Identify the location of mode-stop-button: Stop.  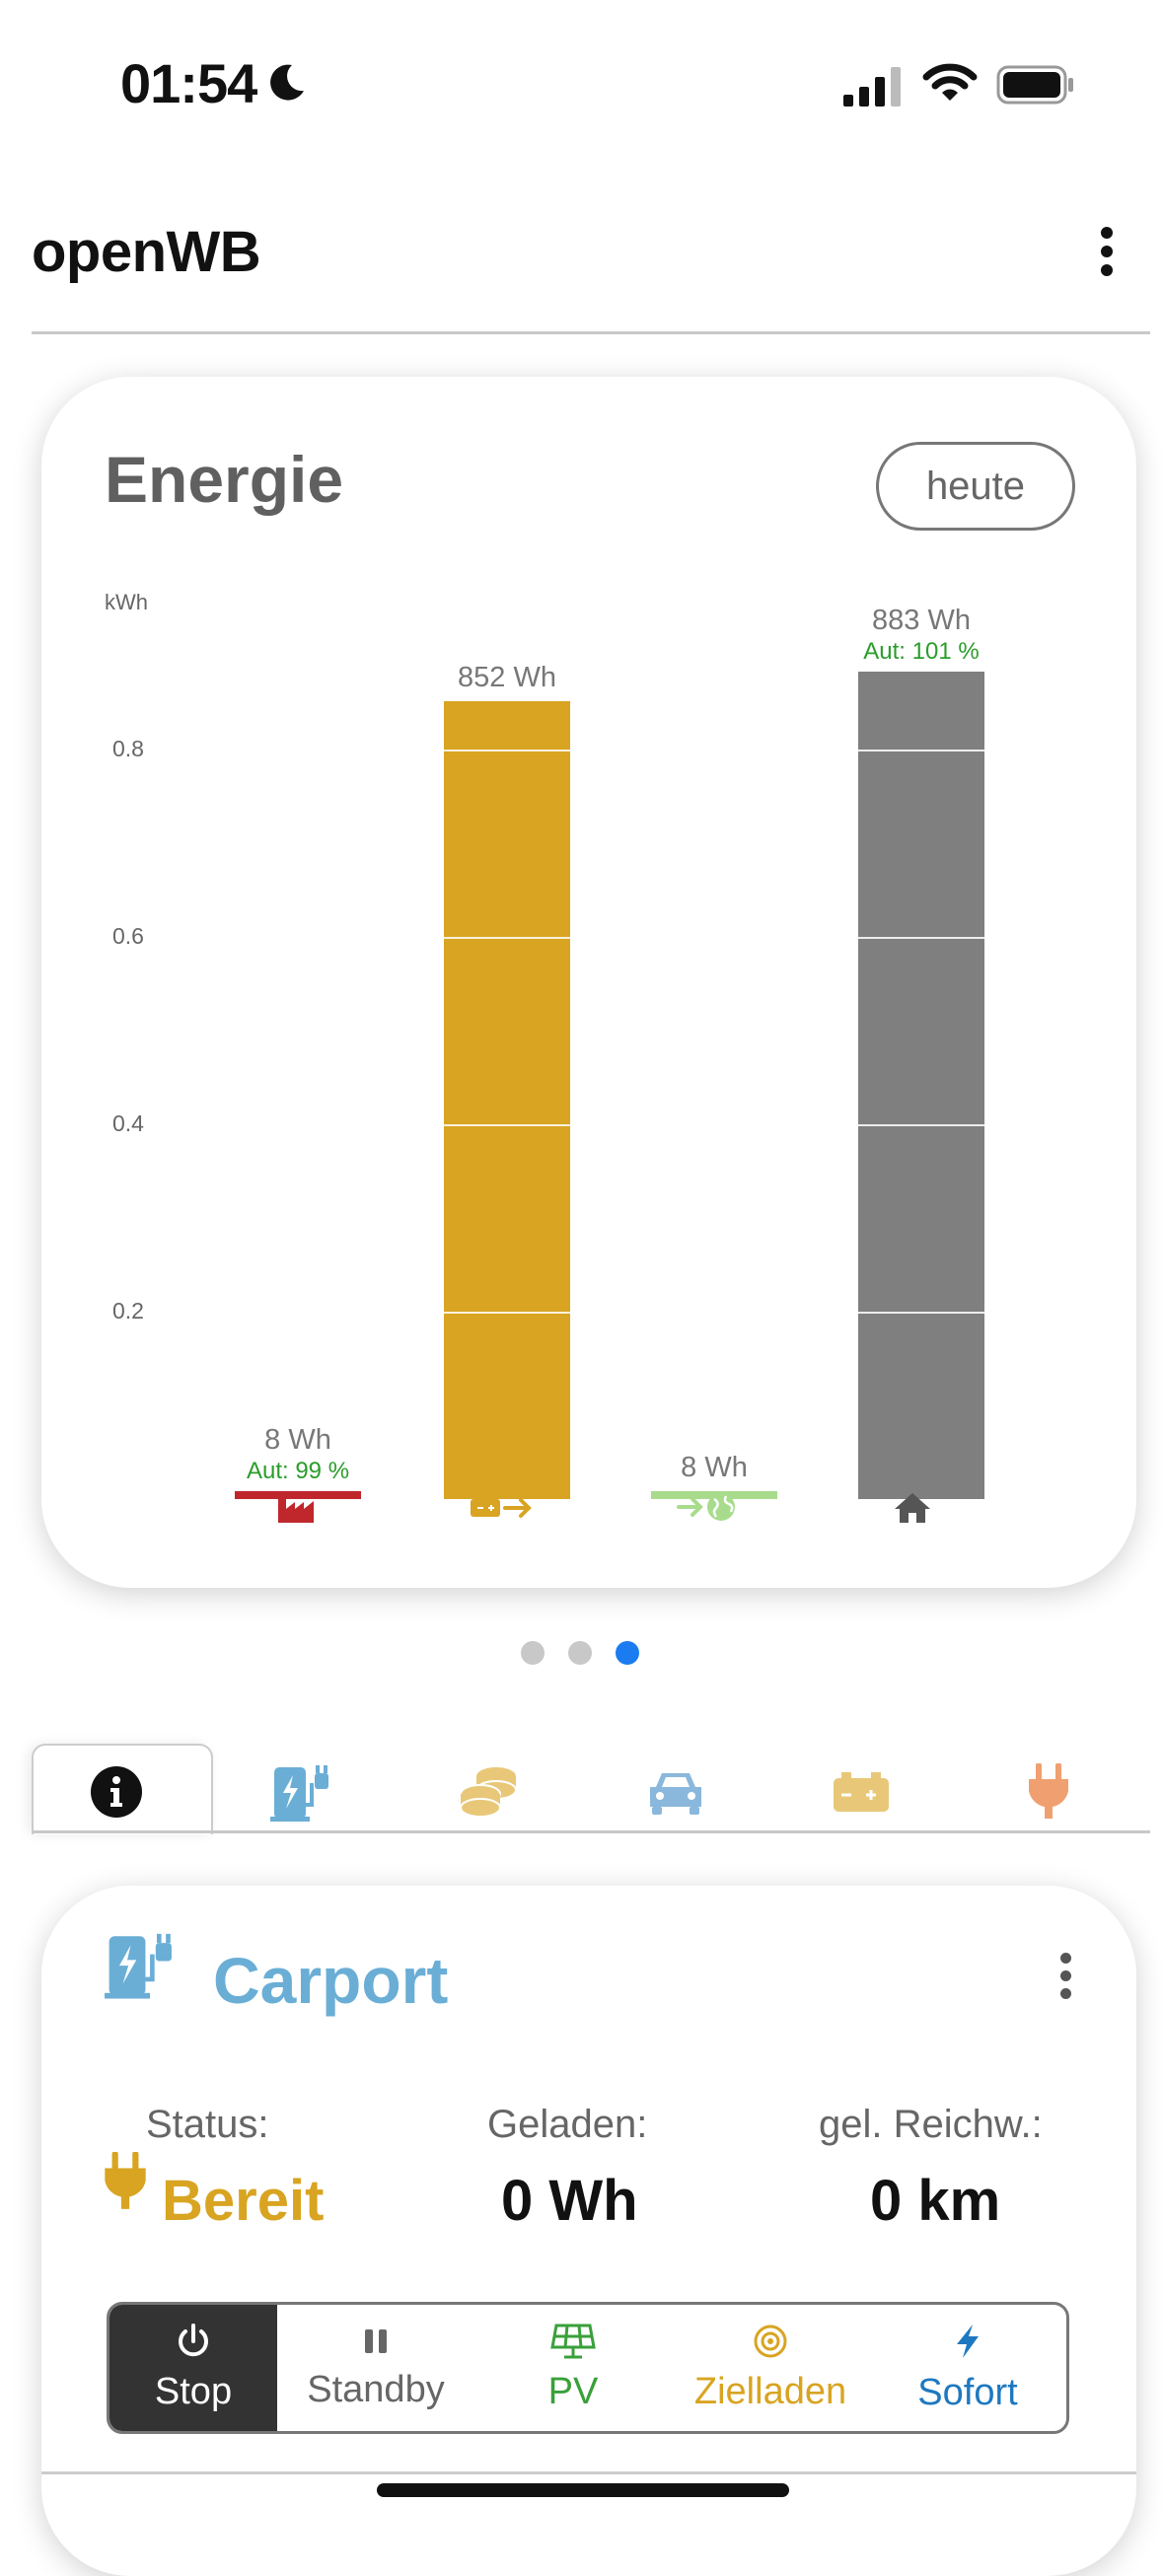
(193, 2368).